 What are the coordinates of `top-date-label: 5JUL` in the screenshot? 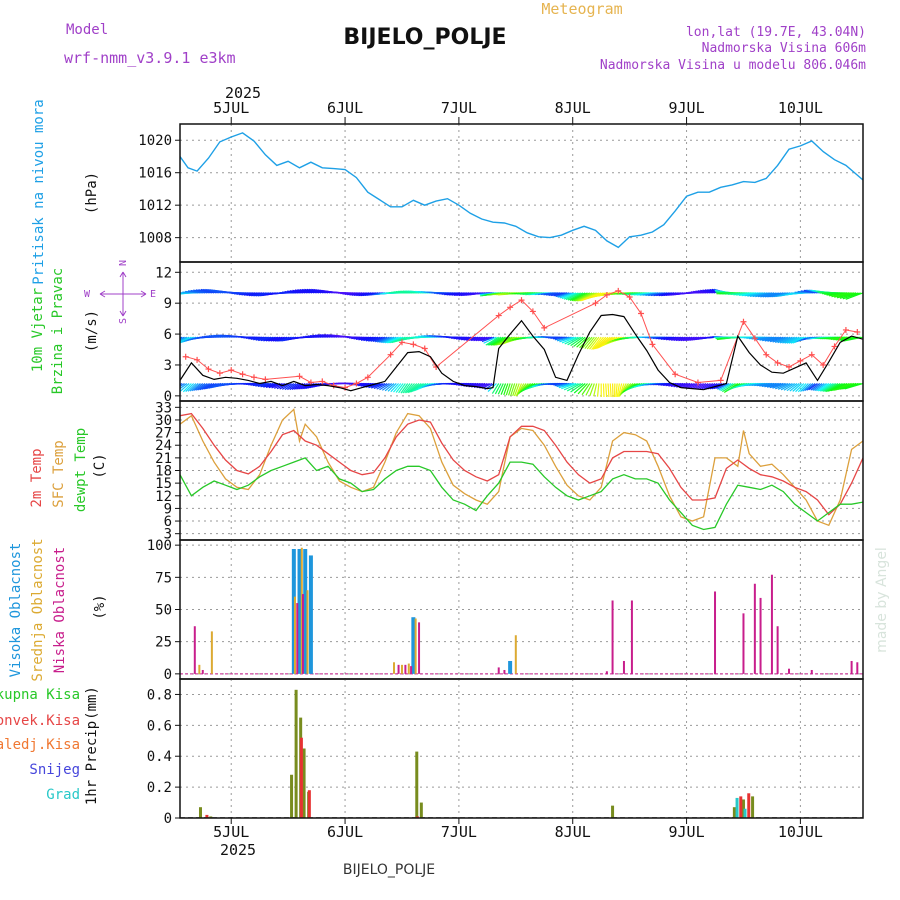 It's located at (231, 108).